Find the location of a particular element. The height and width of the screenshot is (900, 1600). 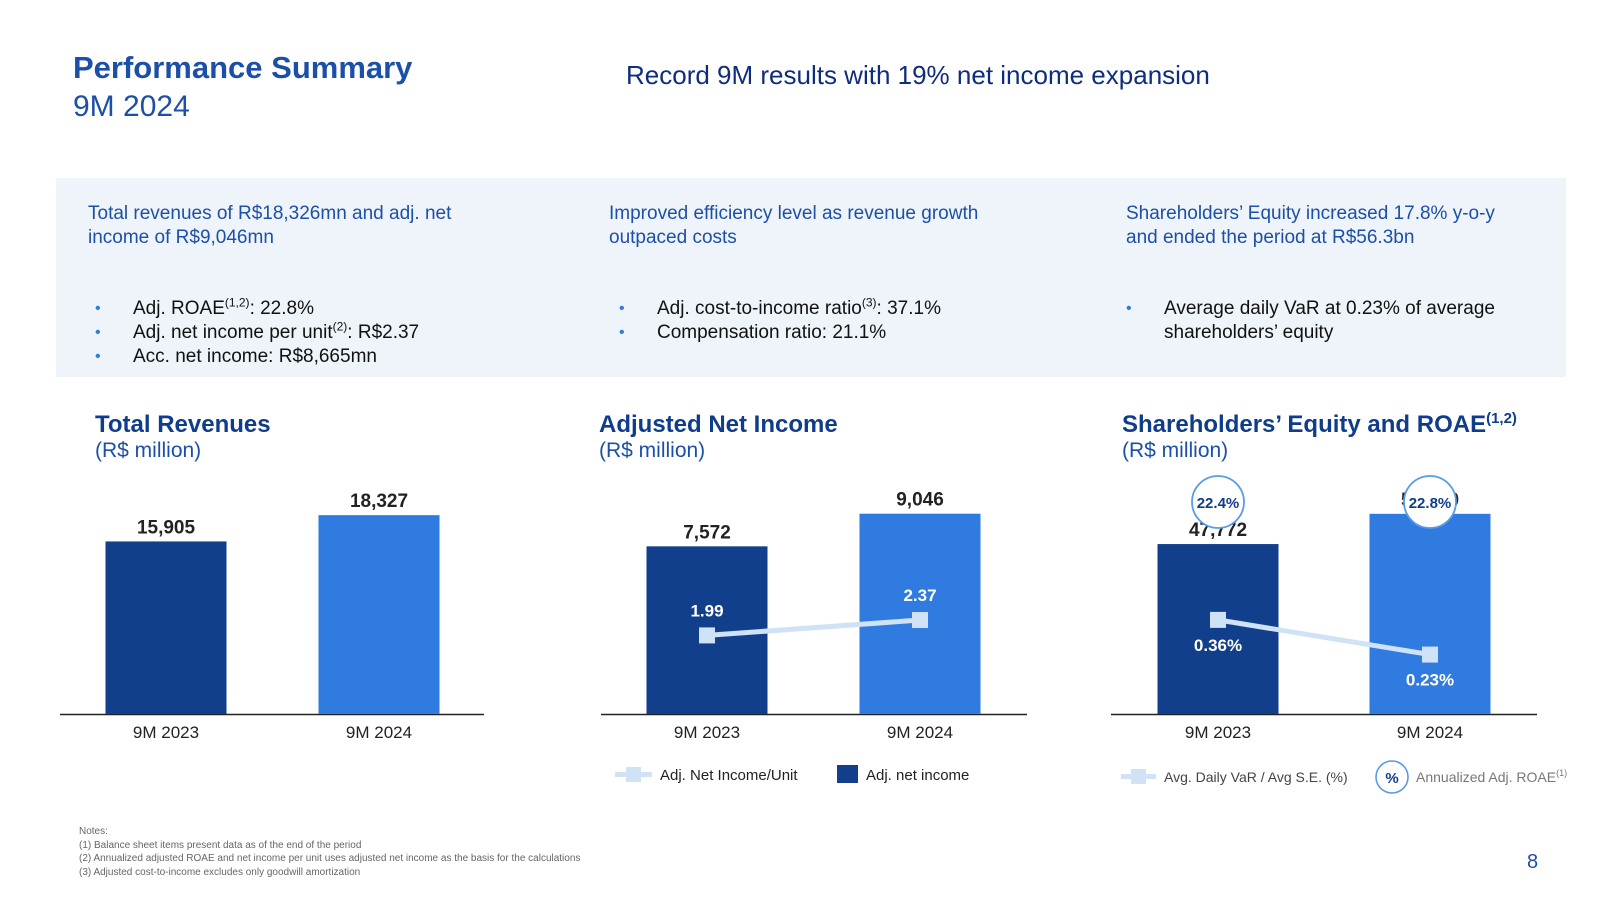

legend-roae-symbol: % is located at coordinates (1391, 778).